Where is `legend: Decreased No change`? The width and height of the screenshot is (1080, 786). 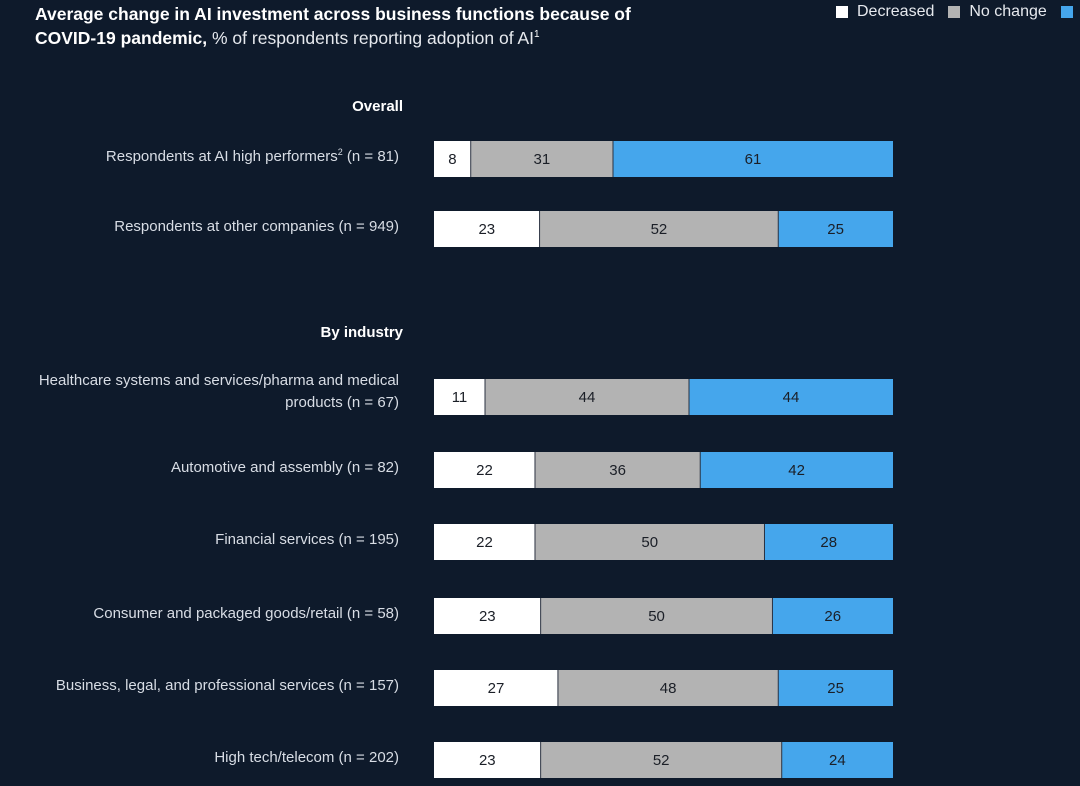 legend: Decreased No change is located at coordinates (958, 12).